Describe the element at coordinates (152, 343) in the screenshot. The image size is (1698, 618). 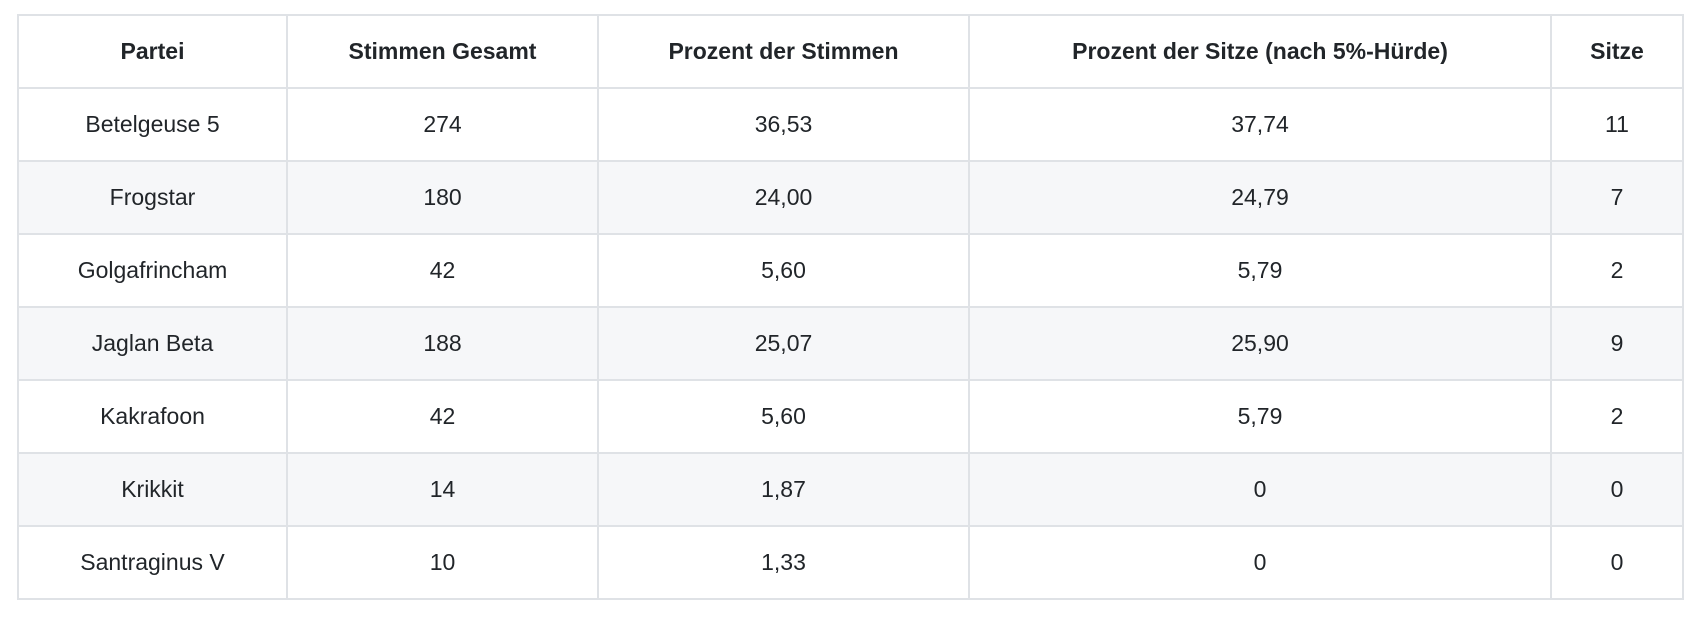
I see `cell-partei: Jaglan Beta` at that location.